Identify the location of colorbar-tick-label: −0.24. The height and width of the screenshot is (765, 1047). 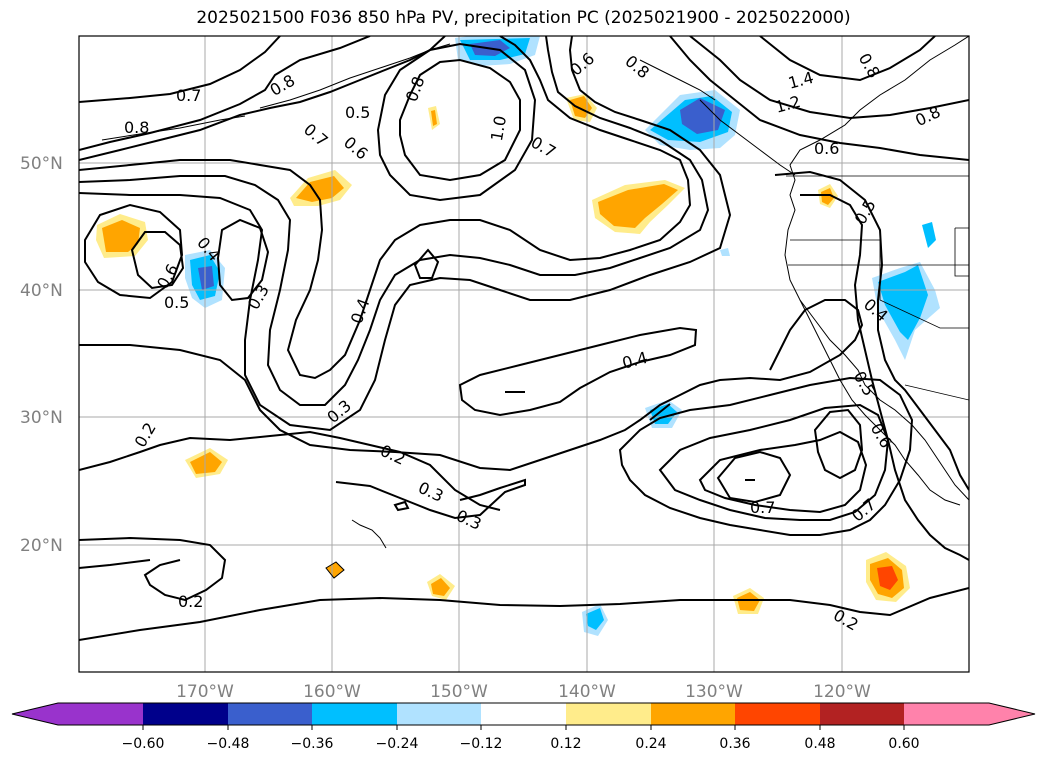
(397, 744).